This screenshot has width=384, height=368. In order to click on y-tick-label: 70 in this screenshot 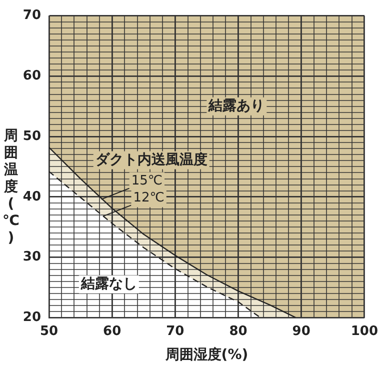, I will do `click(31, 16)`.